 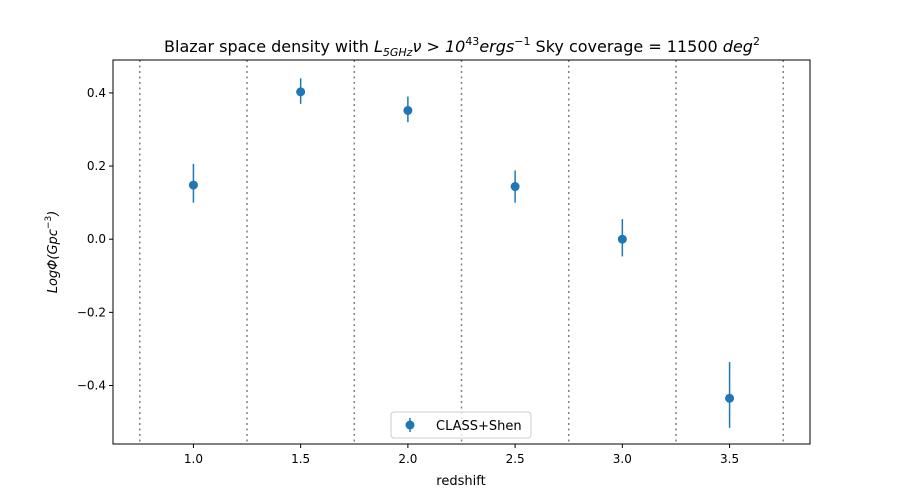 I want to click on x-tick-label: 3.0, so click(x=622, y=459).